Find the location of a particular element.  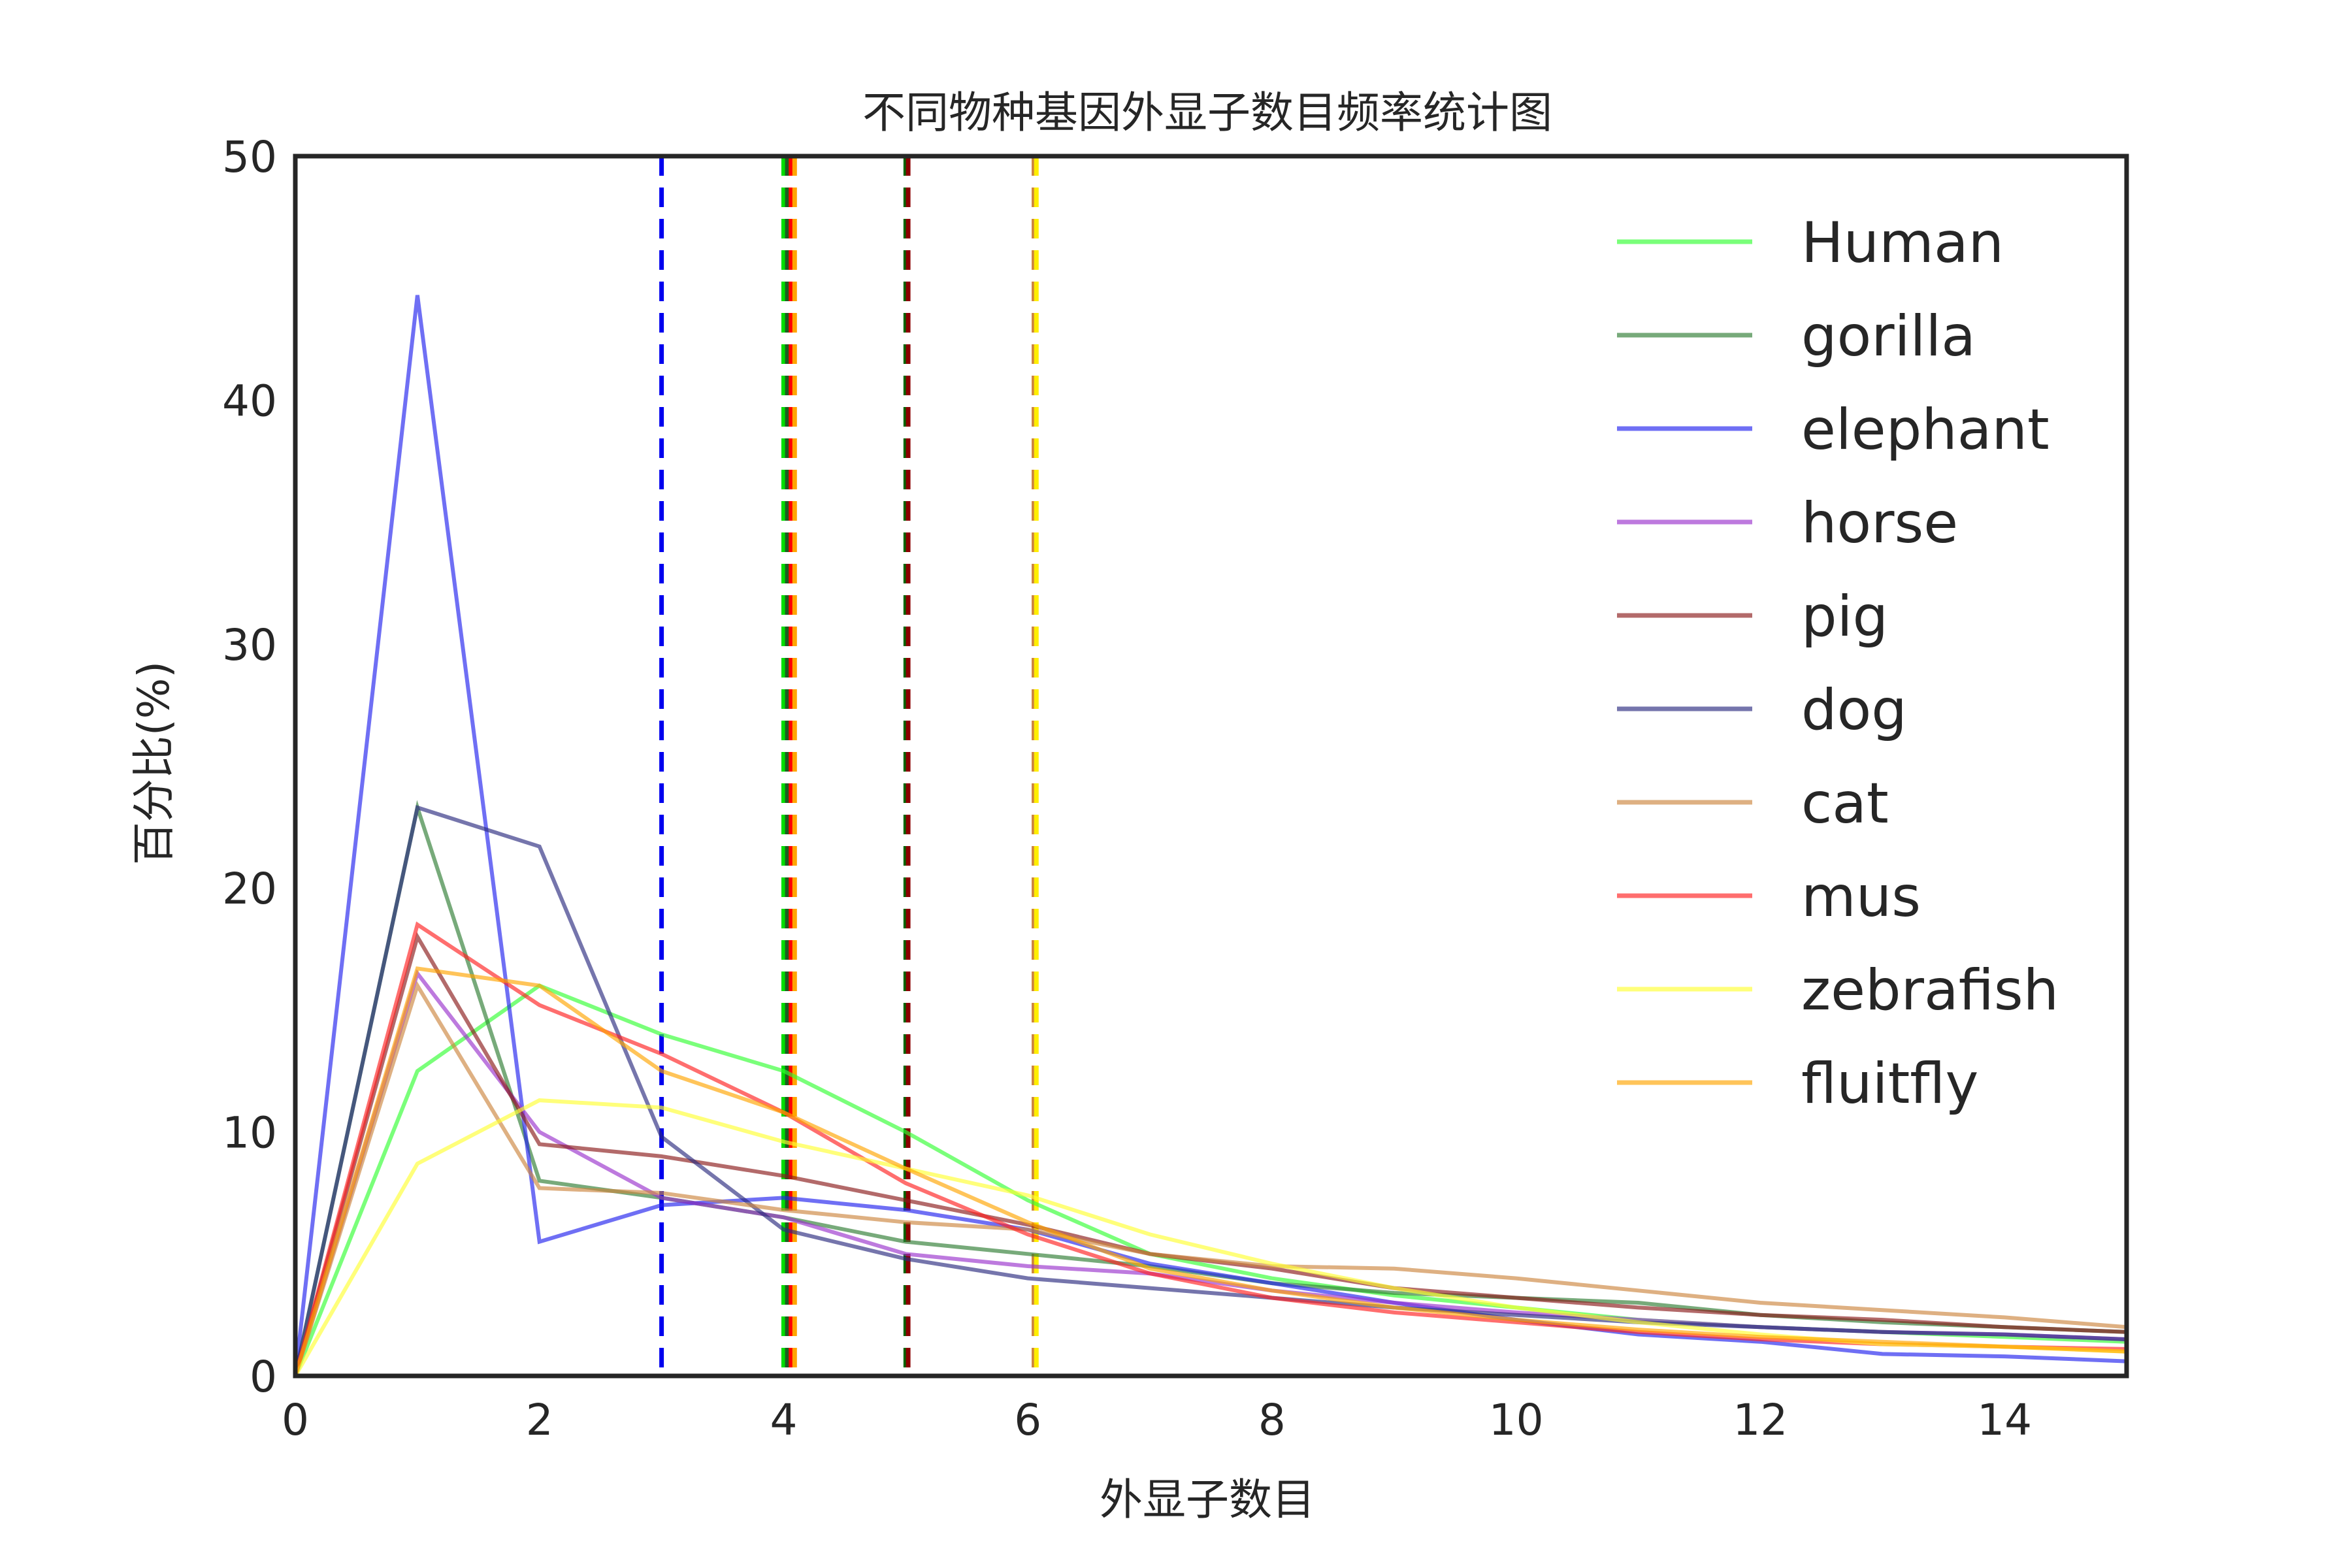

legend-label-2: elephant is located at coordinates (1925, 430).